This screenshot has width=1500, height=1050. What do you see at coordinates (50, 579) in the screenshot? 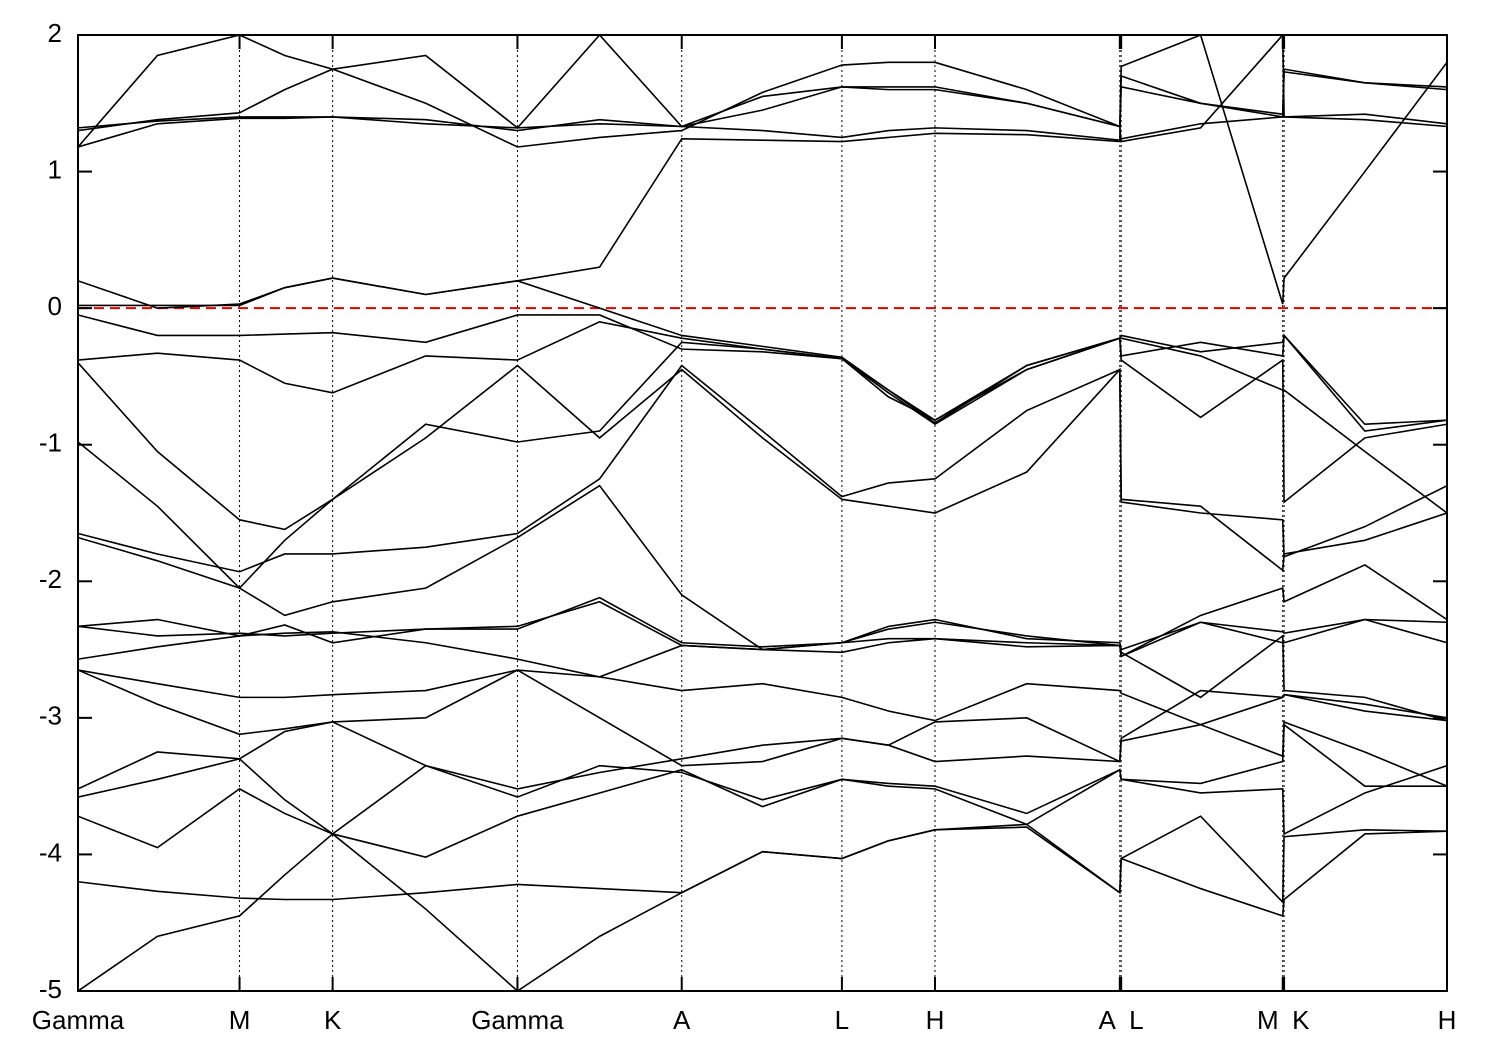
I see `y-tick-label: -2` at bounding box center [50, 579].